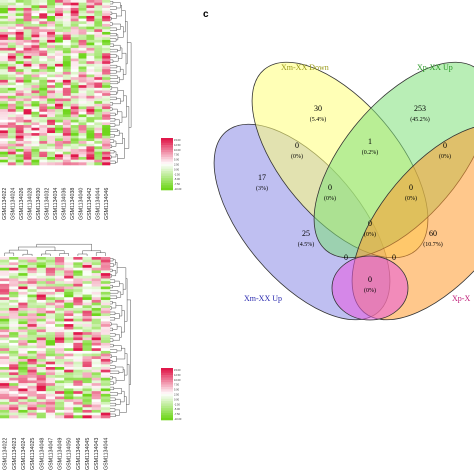  Describe the element at coordinates (178, 189) in the screenshot. I see `color-scale-label: -10.00` at that location.